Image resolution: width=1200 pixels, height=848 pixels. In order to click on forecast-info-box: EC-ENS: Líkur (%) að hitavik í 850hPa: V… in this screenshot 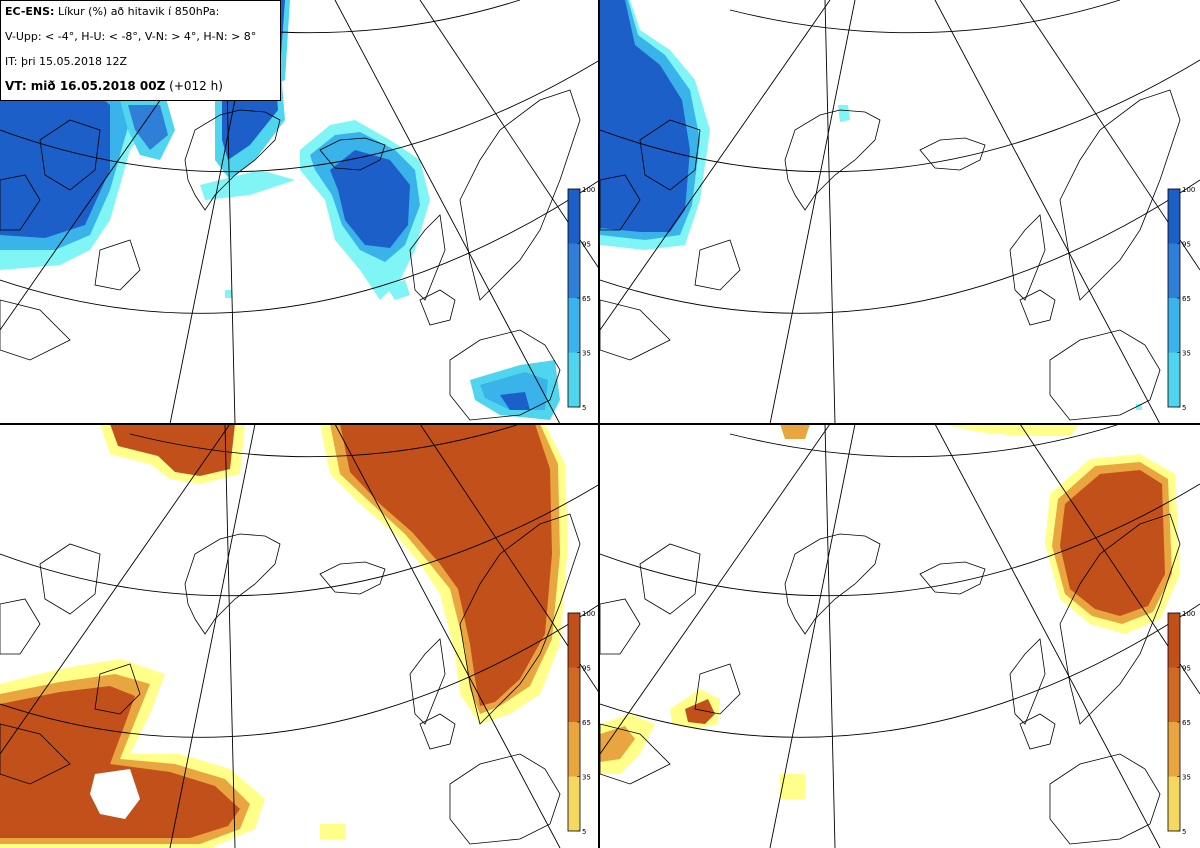, I will do `click(140, 50)`.